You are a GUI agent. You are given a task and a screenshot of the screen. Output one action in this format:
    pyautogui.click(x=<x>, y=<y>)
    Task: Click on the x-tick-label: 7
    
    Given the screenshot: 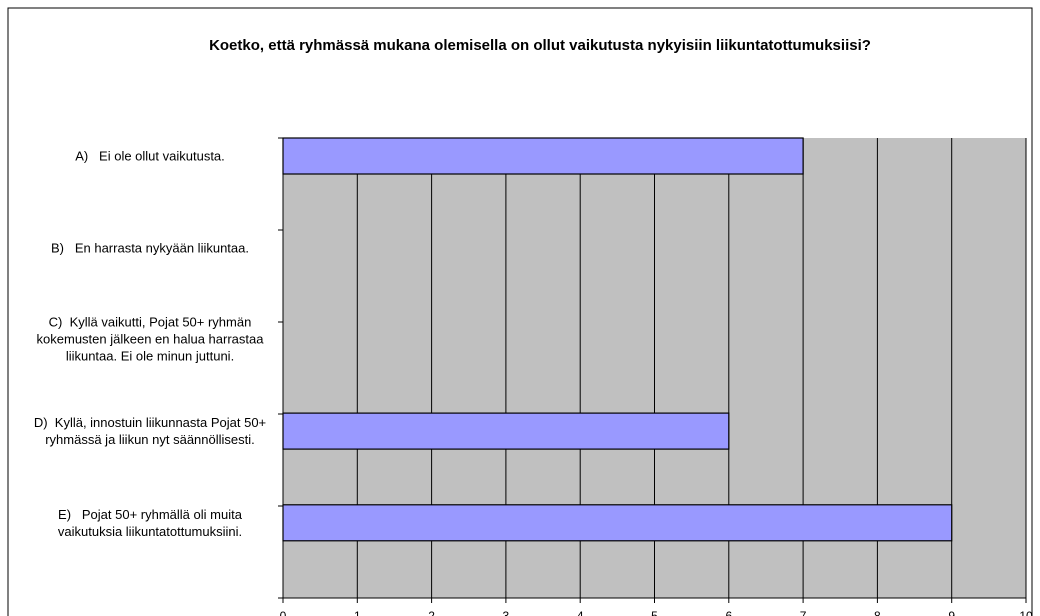 What is the action you would take?
    pyautogui.click(x=803, y=612)
    